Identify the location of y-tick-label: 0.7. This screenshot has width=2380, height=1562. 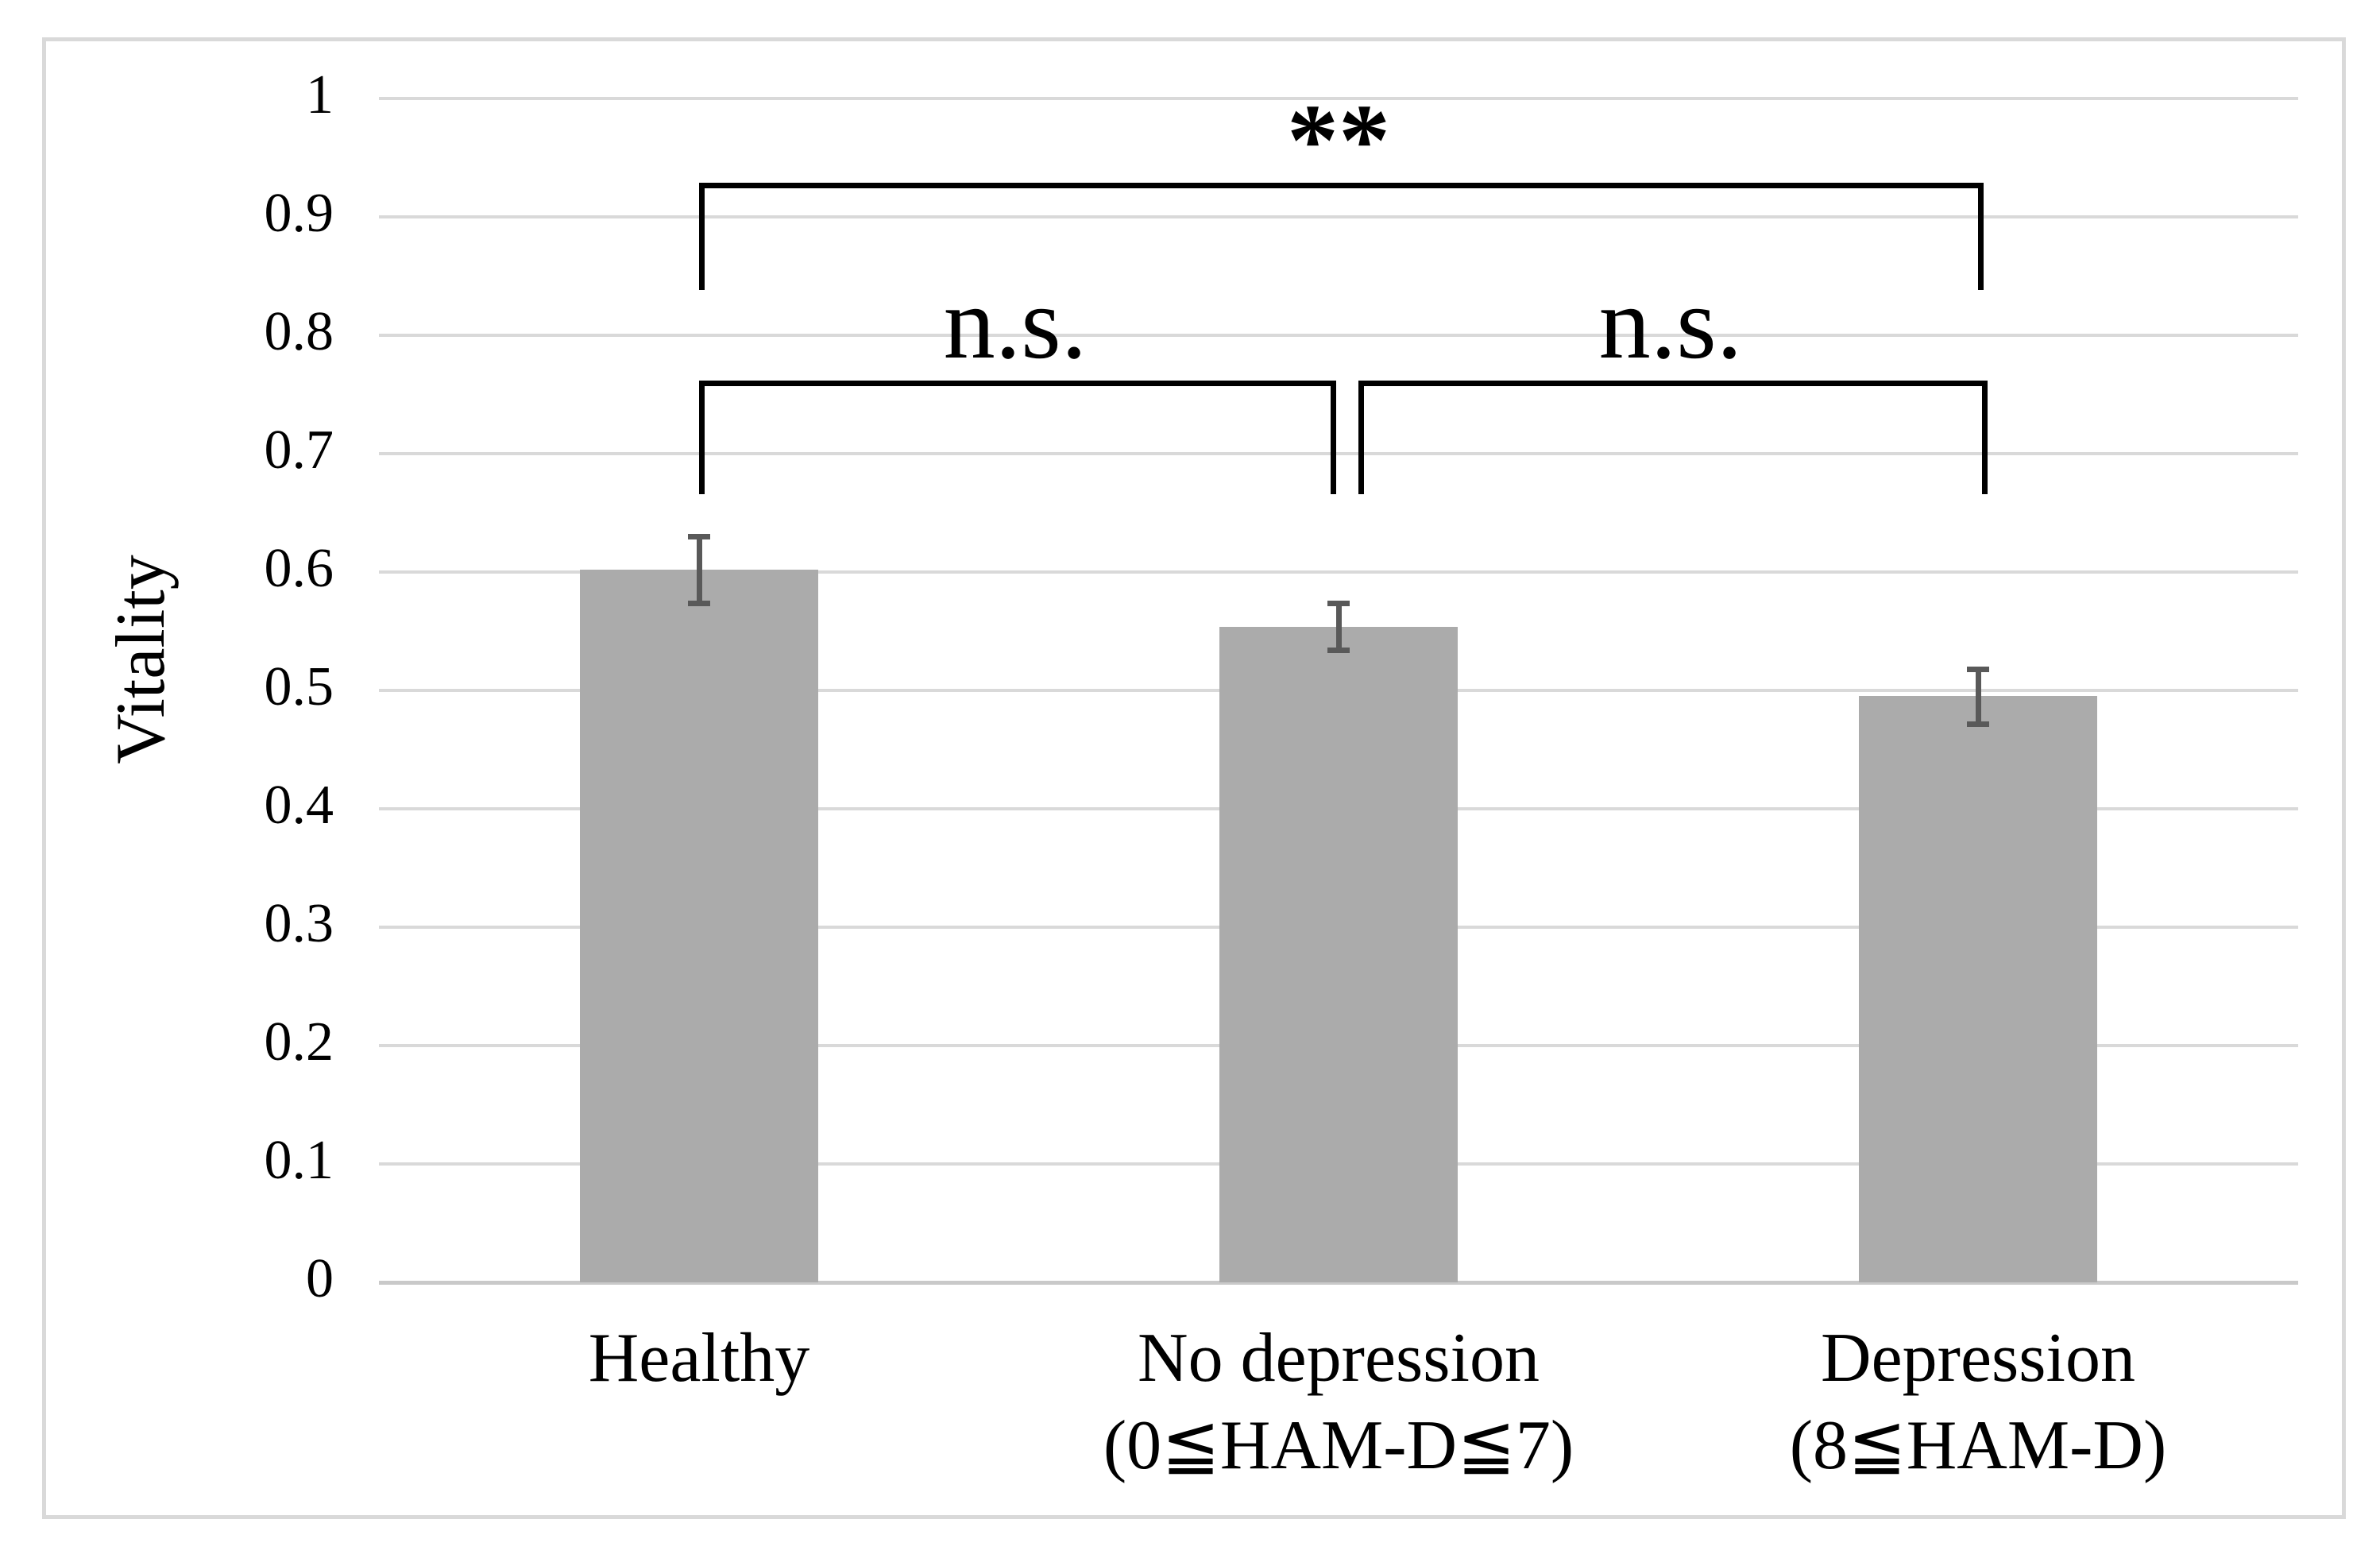
(299, 450).